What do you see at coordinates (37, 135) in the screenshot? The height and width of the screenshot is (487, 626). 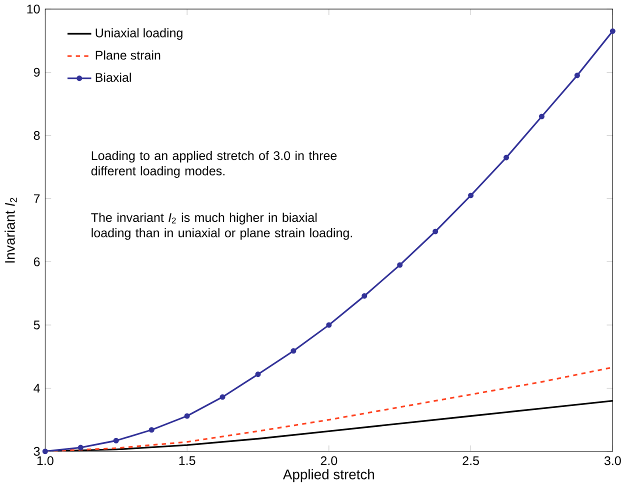 I see `y-tick-label: 8` at bounding box center [37, 135].